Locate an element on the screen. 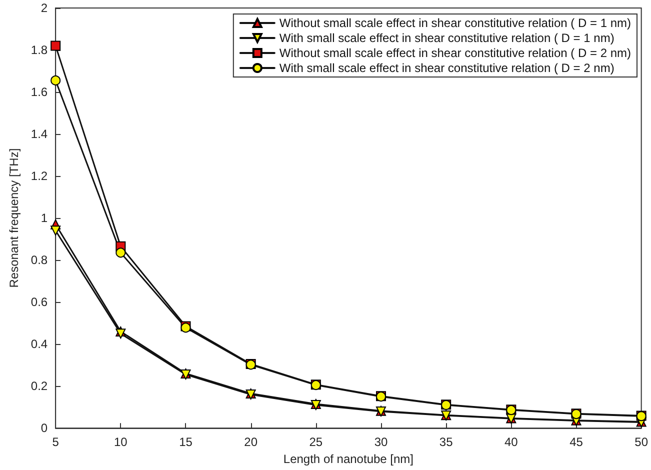 This screenshot has height=470, width=651. x-tick-label: 45 is located at coordinates (577, 442).